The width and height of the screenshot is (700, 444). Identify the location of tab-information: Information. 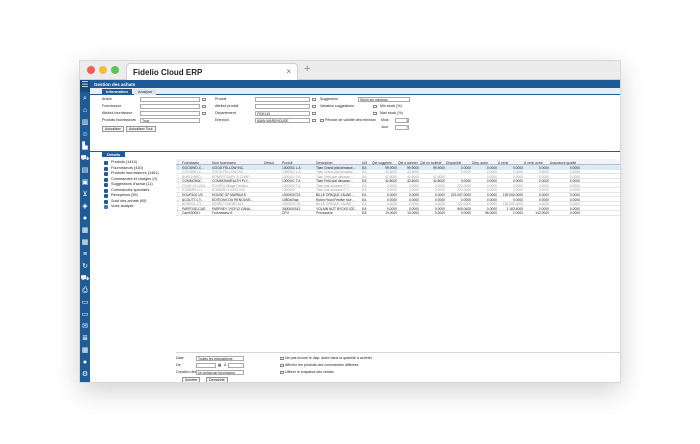
(117, 92).